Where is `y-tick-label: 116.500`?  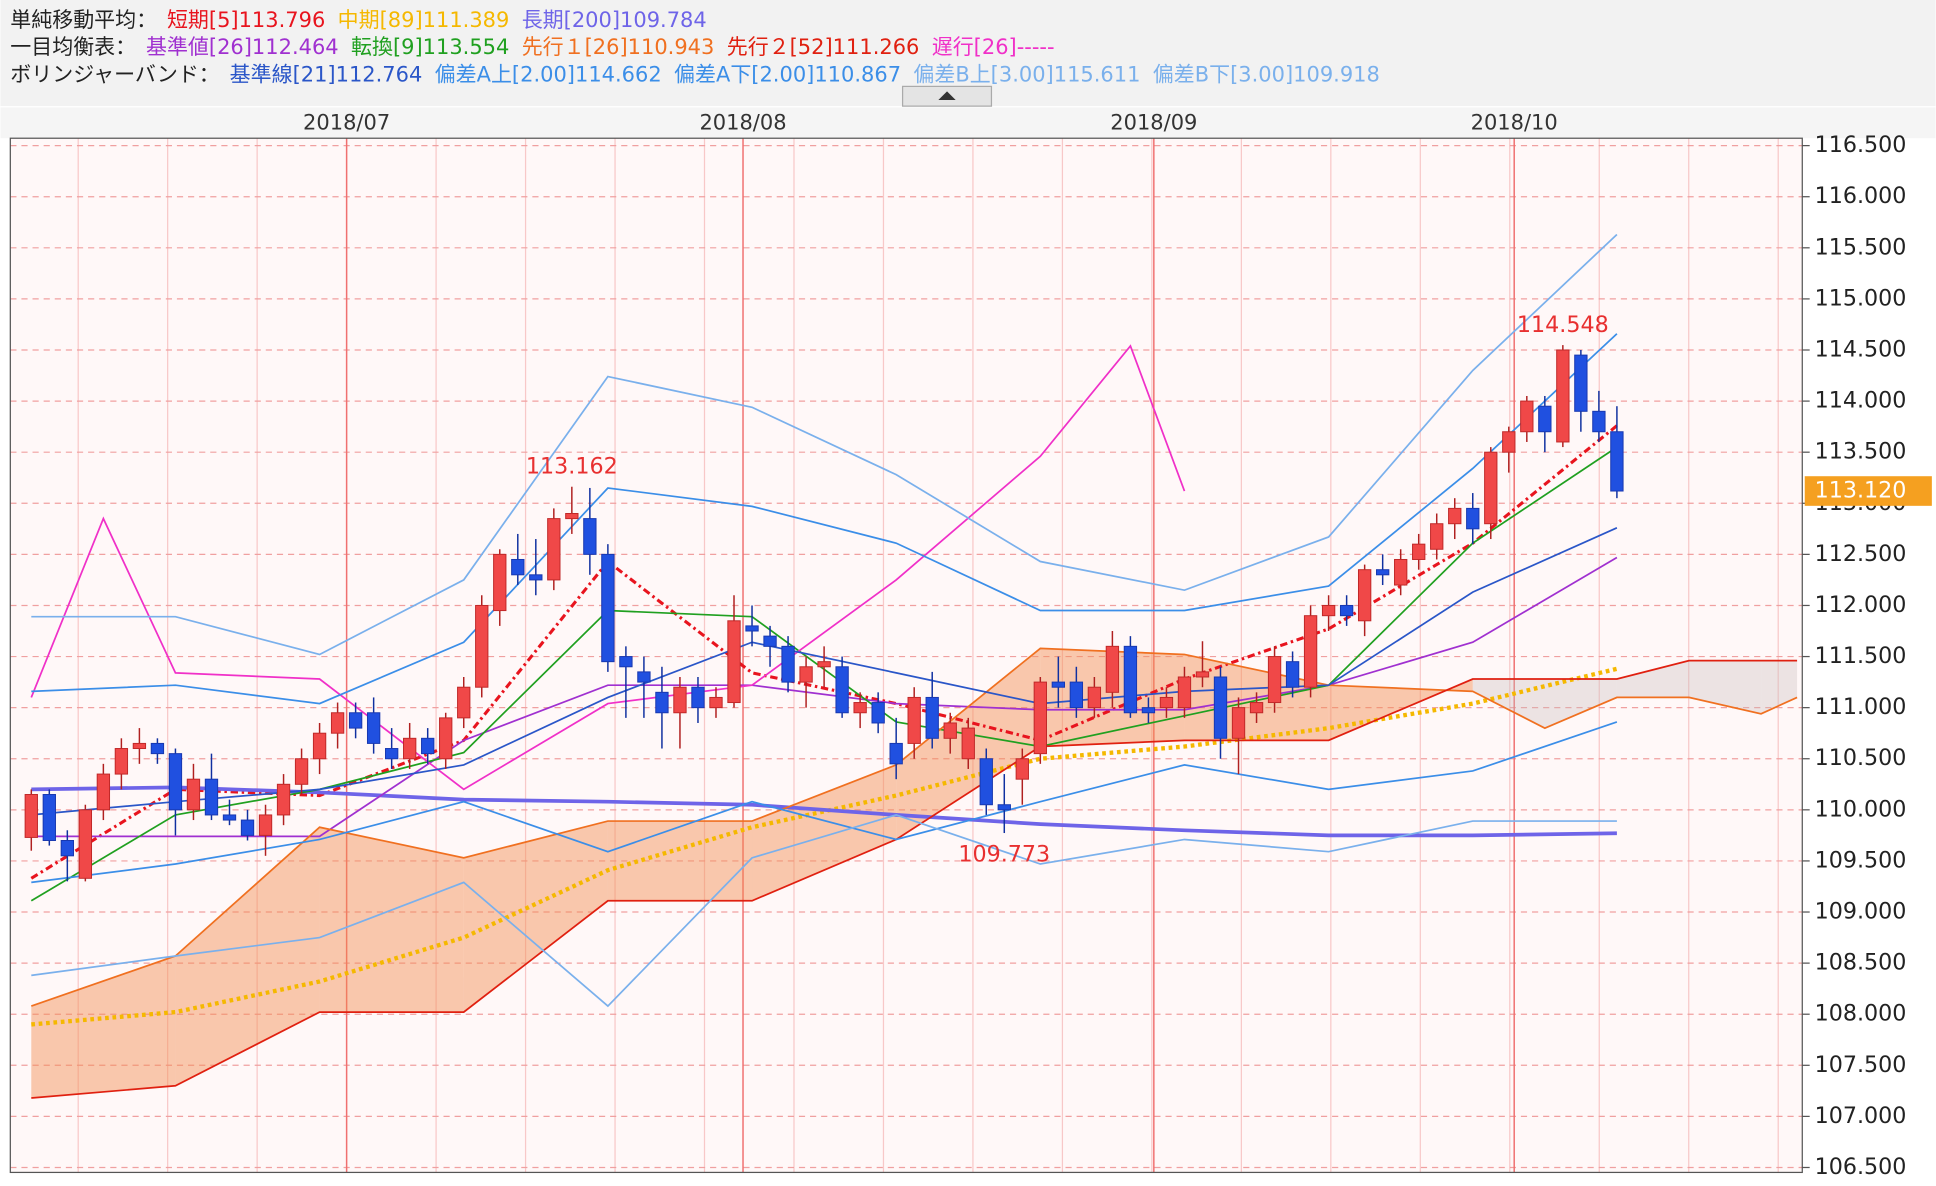
y-tick-label: 116.500 is located at coordinates (1861, 145).